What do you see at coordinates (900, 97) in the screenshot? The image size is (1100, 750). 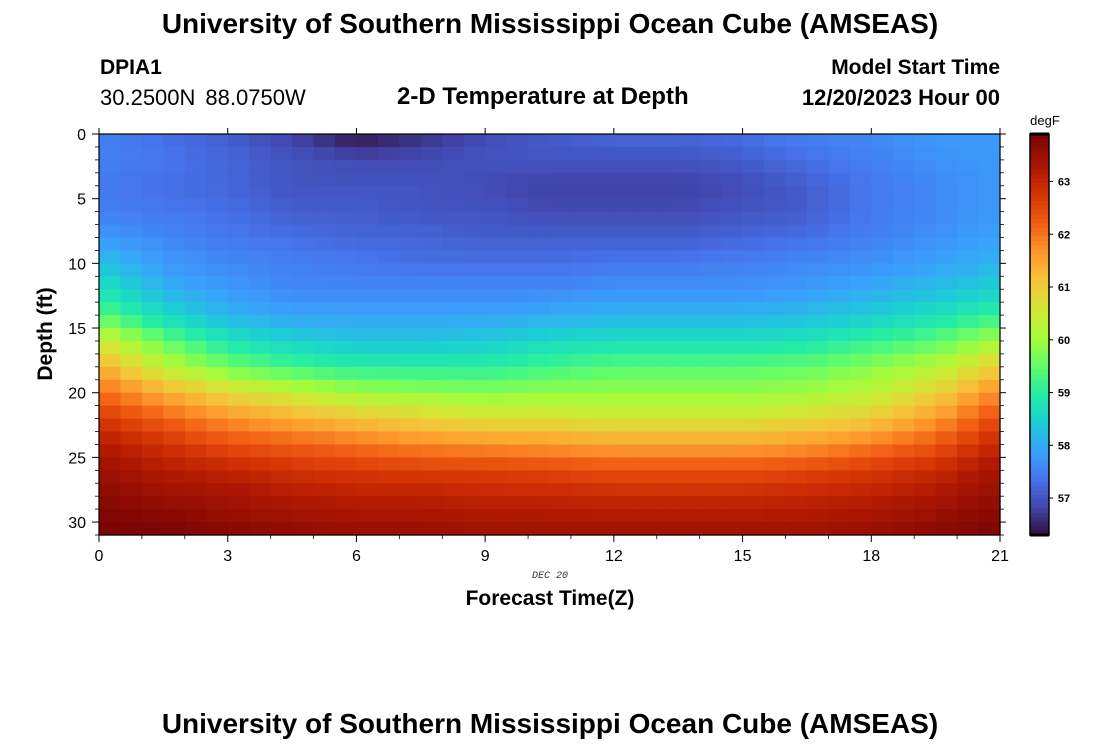 I see `model-start-value: 12/20/2023 Hour 00` at bounding box center [900, 97].